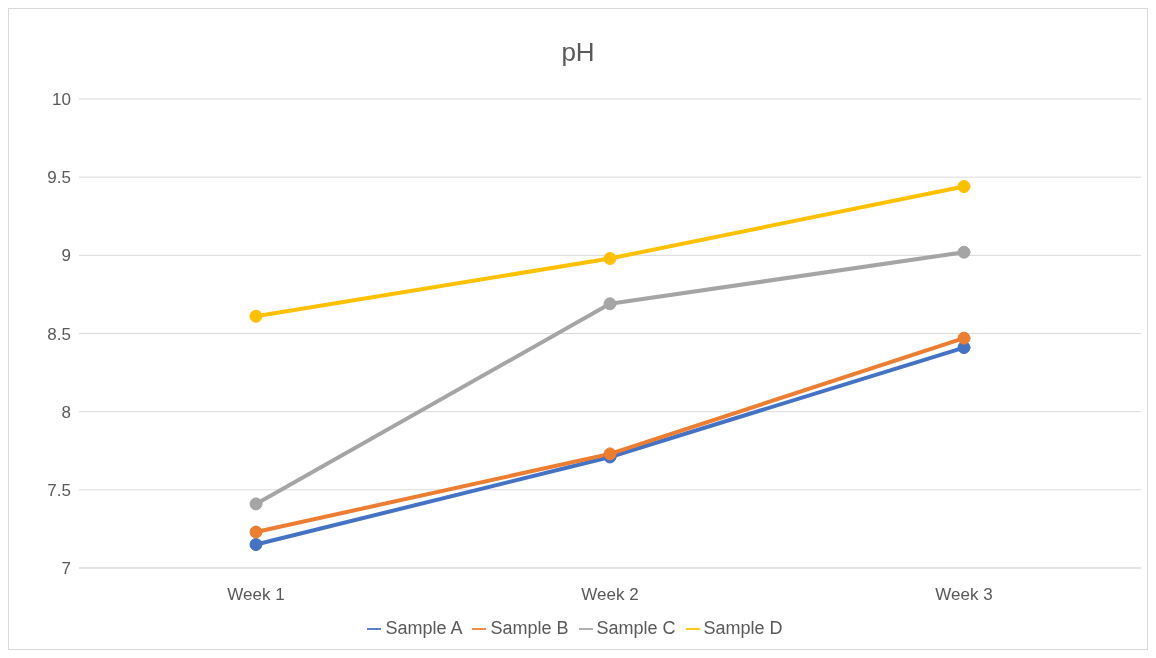 This screenshot has width=1156, height=658. What do you see at coordinates (66, 412) in the screenshot?
I see `y-tick-label: 8` at bounding box center [66, 412].